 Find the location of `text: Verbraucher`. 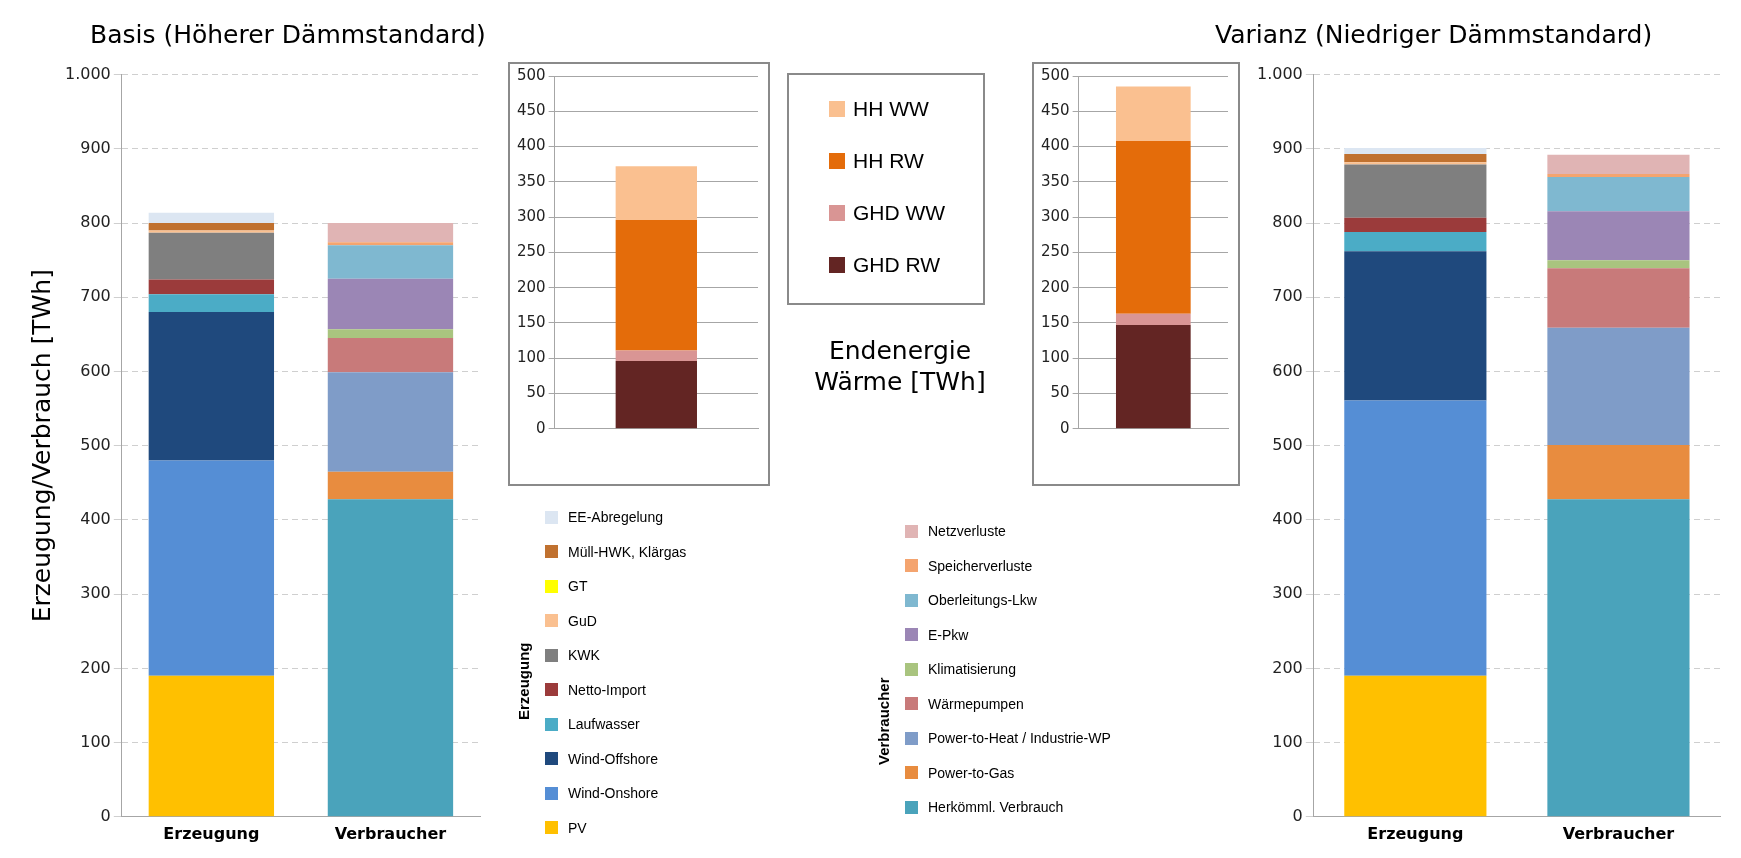

text: Verbraucher is located at coordinates (883, 721).